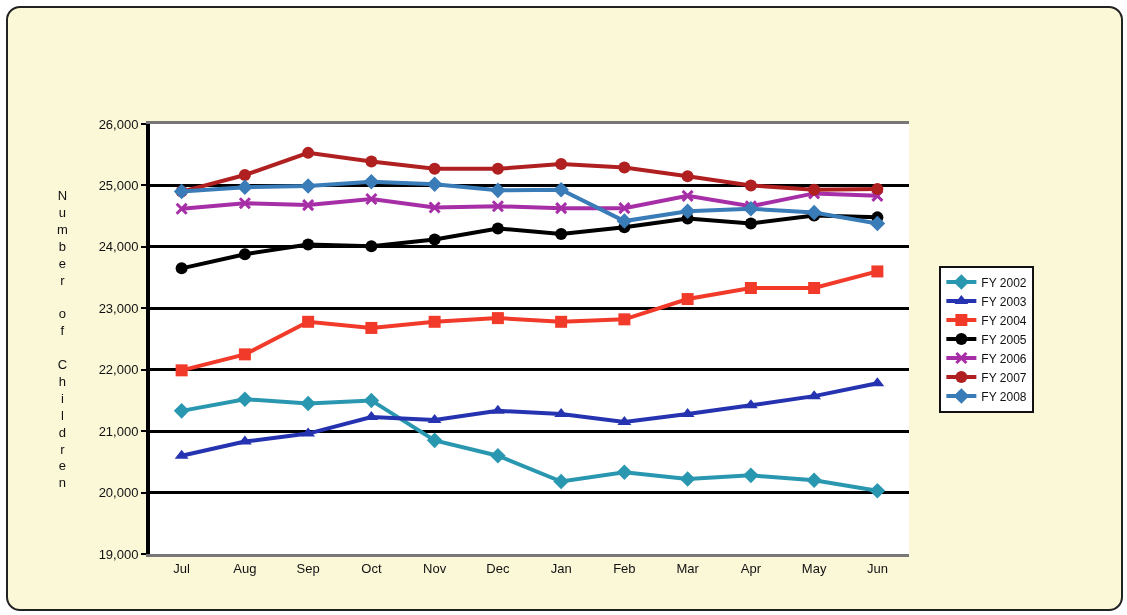 The image size is (1127, 615). Describe the element at coordinates (1004, 358) in the screenshot. I see `legend-label: FY 2006` at that location.